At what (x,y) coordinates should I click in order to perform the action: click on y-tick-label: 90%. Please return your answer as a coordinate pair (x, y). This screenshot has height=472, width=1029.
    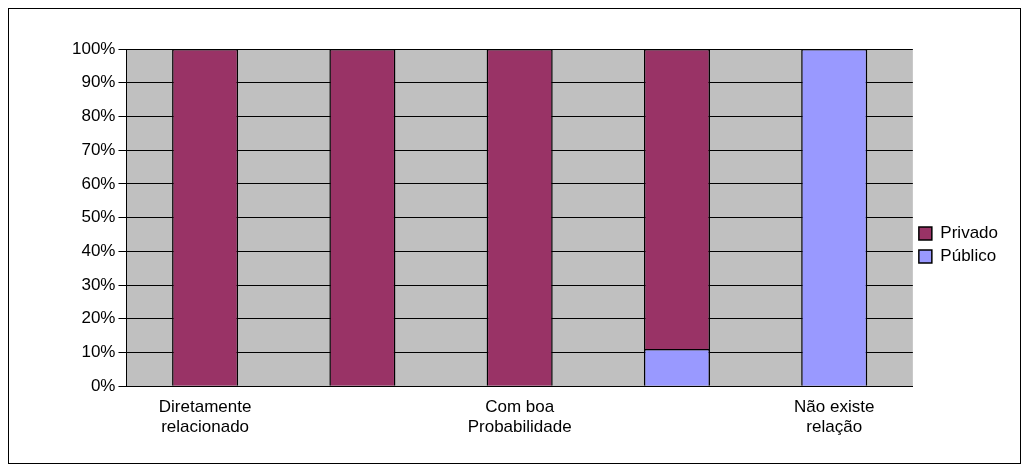
    Looking at the image, I should click on (98, 82).